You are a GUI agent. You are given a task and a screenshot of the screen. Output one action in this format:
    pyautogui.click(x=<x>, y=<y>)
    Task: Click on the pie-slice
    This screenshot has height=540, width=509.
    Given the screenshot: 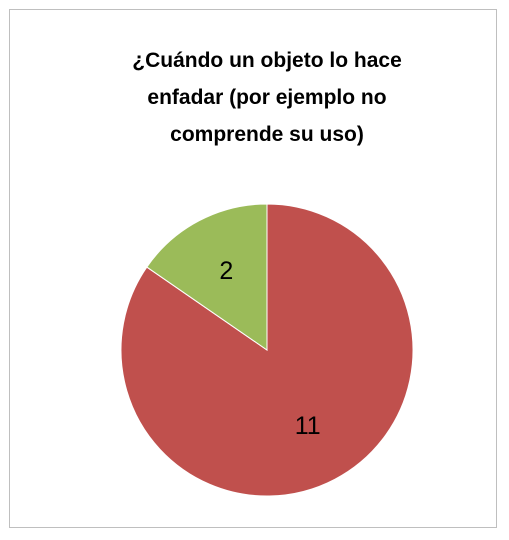 What is the action you would take?
    pyautogui.click(x=207, y=277)
    